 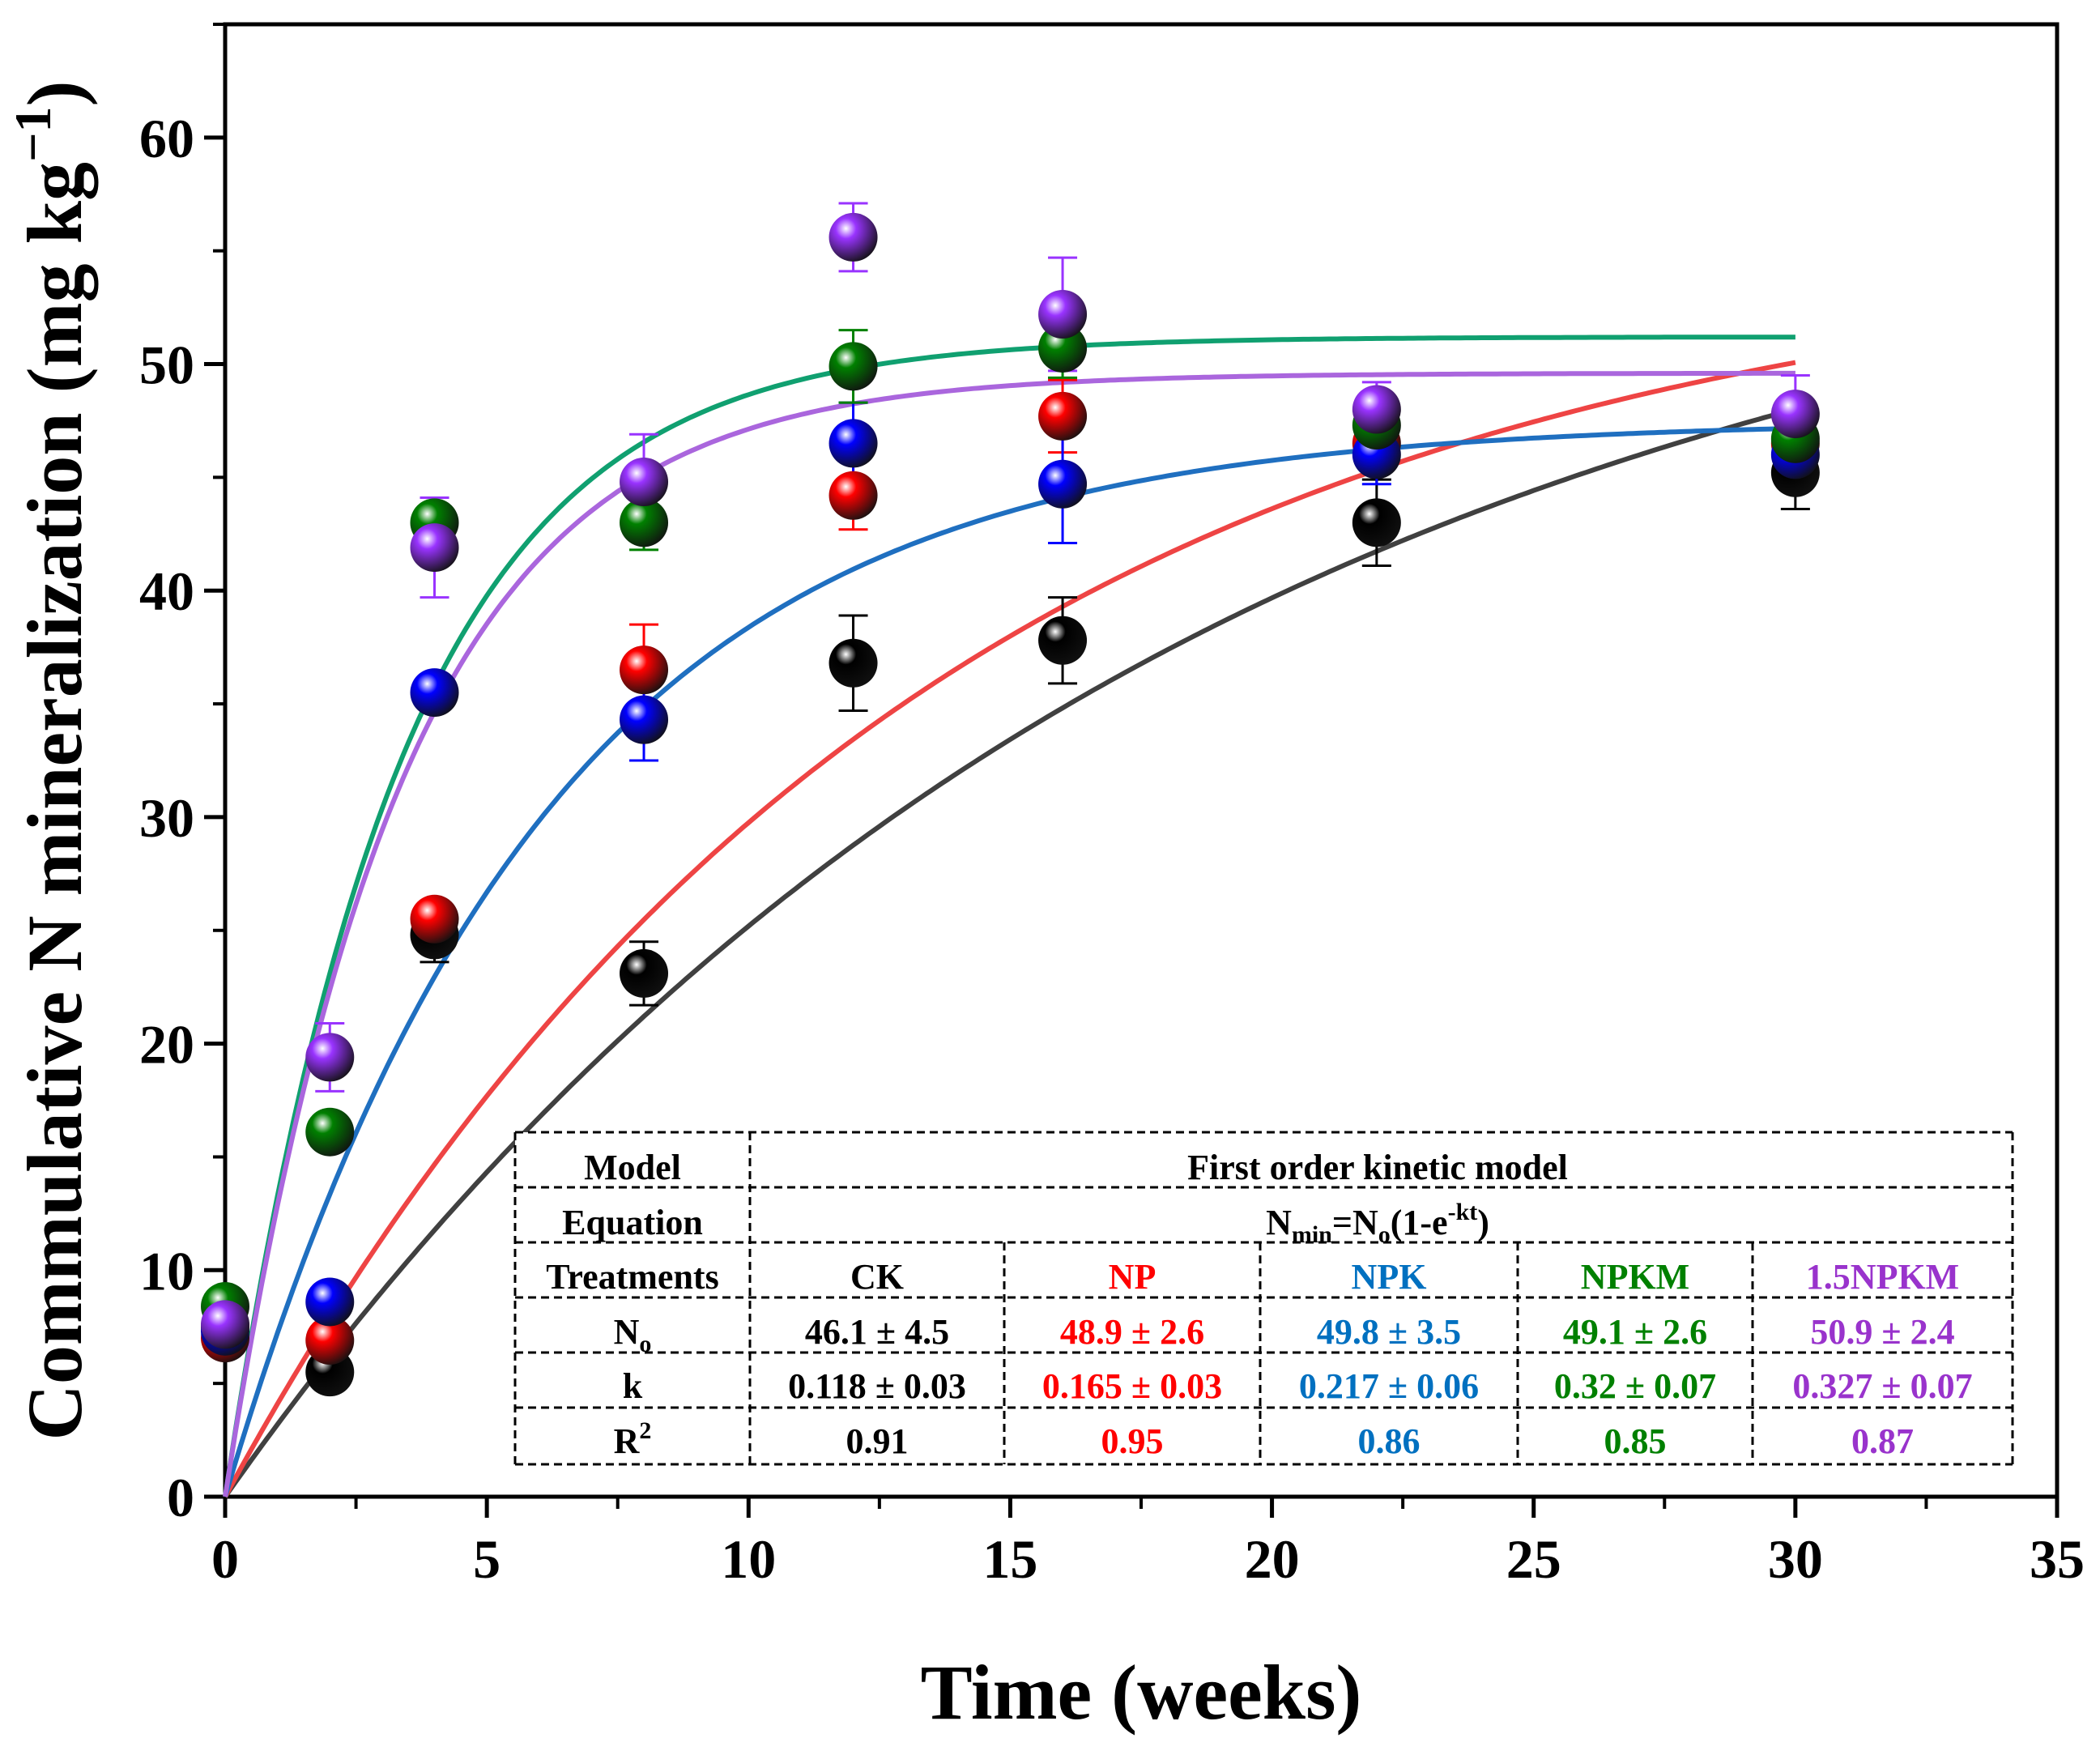 I want to click on table-n0-value: 49.1 ± 2.6, so click(x=1635, y=1332).